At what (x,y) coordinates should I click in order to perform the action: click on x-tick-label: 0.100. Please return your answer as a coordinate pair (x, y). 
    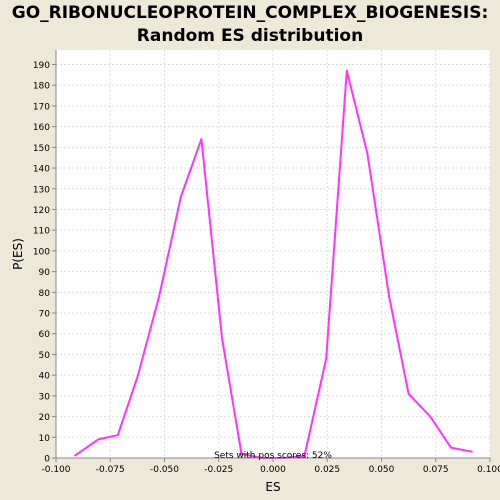
    Looking at the image, I should click on (488, 470).